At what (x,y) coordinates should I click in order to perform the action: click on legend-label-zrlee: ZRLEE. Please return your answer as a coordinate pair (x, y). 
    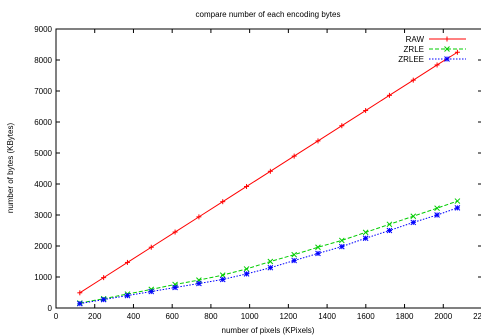
    Looking at the image, I should click on (411, 59).